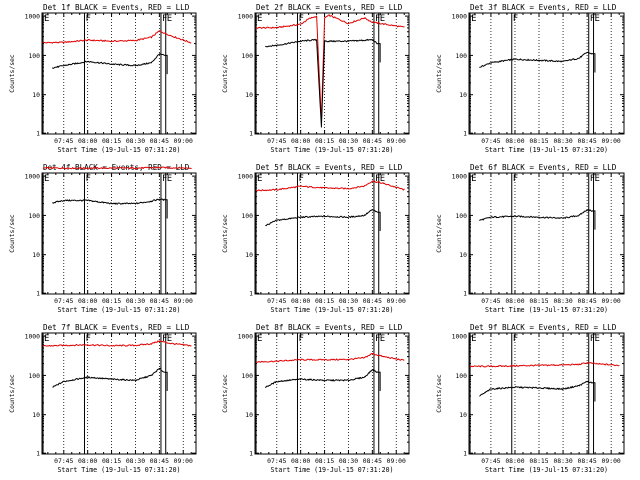 The image size is (640, 480). What do you see at coordinates (116, 7) in the screenshot?
I see `panel-title: Det 1f BLACK = Events, RED = LLD` at bounding box center [116, 7].